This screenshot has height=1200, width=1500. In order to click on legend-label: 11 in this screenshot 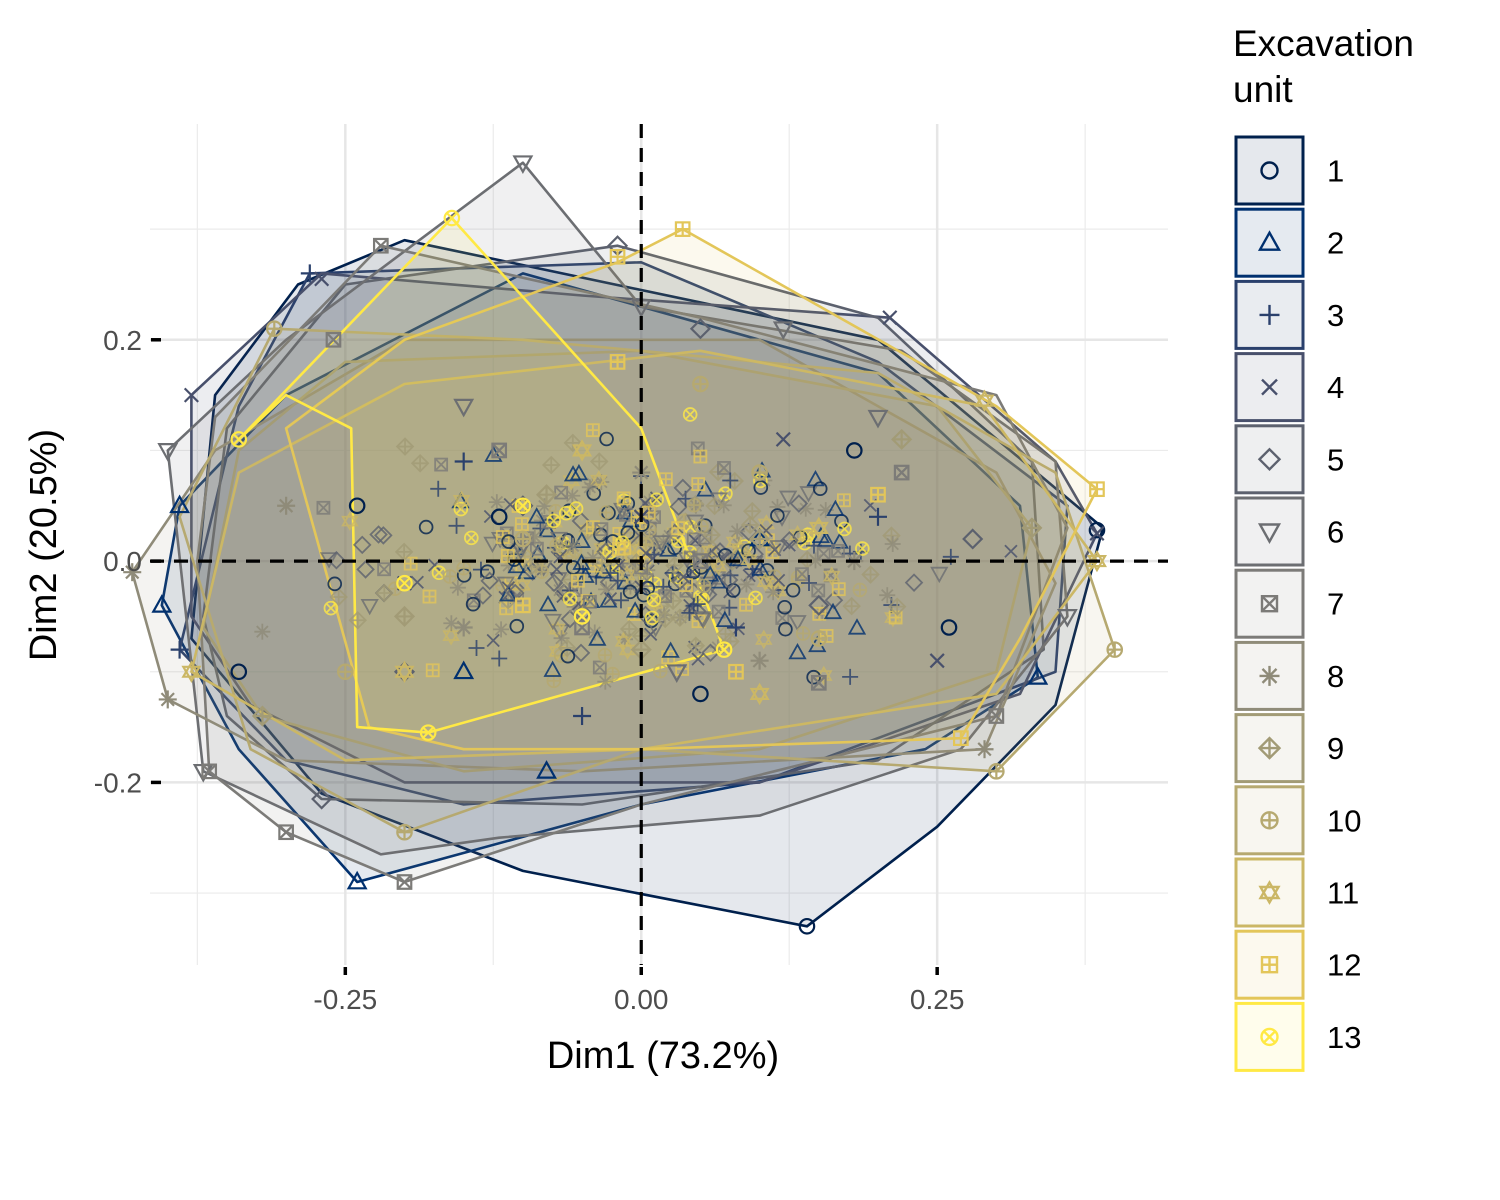, I will do `click(1343, 893)`.